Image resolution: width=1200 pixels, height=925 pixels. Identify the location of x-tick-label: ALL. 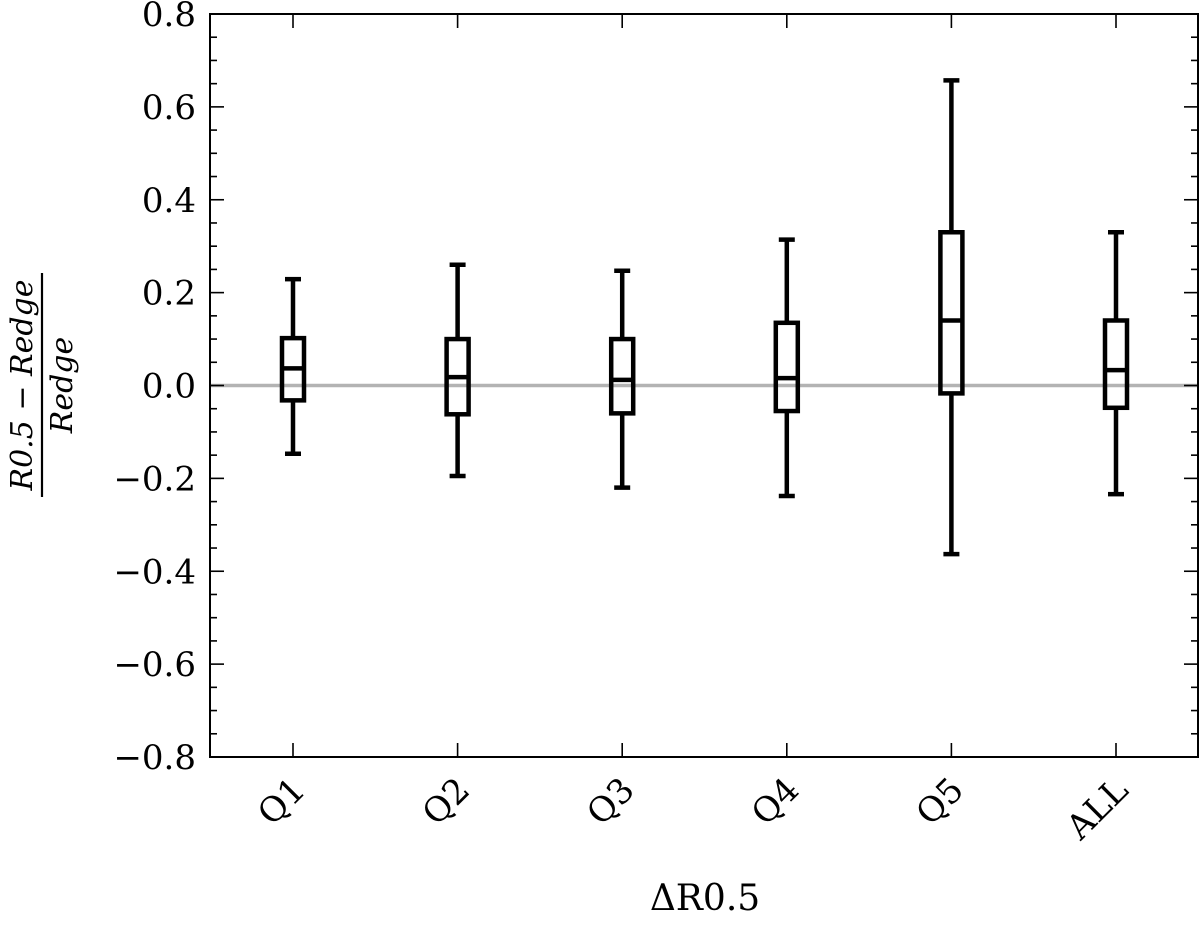
(1097, 809).